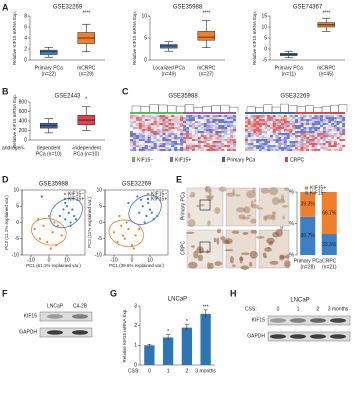  What do you see at coordinates (274, 262) in the screenshot?
I see `ihc-texture` at bounding box center [274, 262].